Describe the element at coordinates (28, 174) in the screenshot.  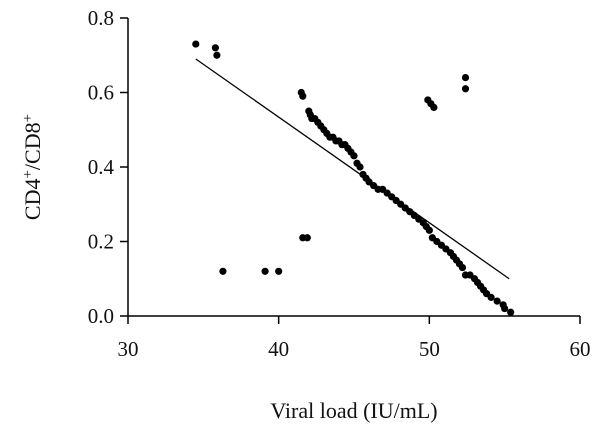
I see `y-axis-title-sup1: +` at that location.